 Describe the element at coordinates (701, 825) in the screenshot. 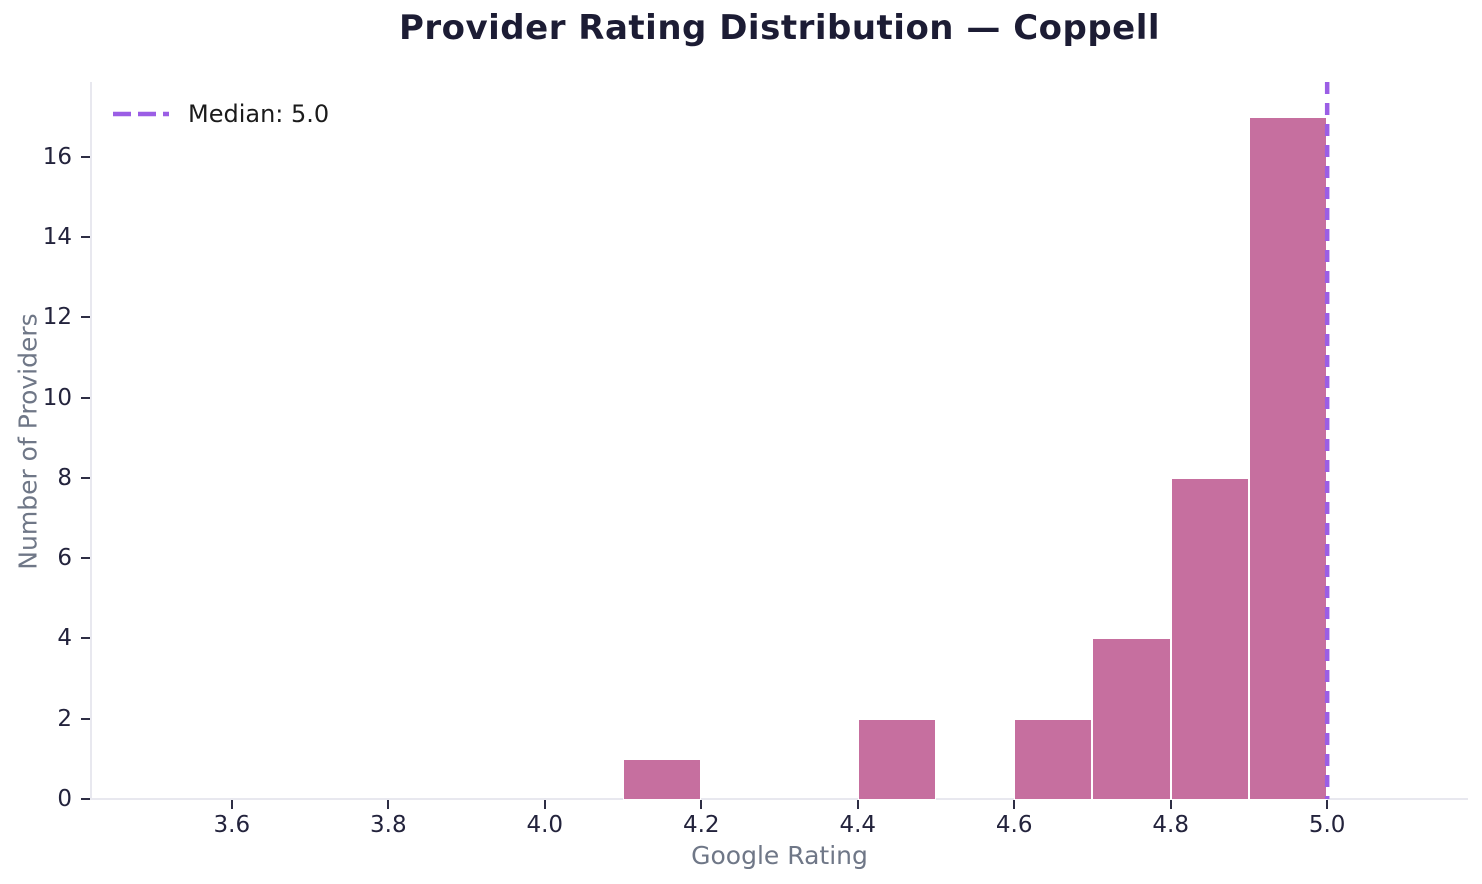

I see `x-tick-label: 4.2` at that location.